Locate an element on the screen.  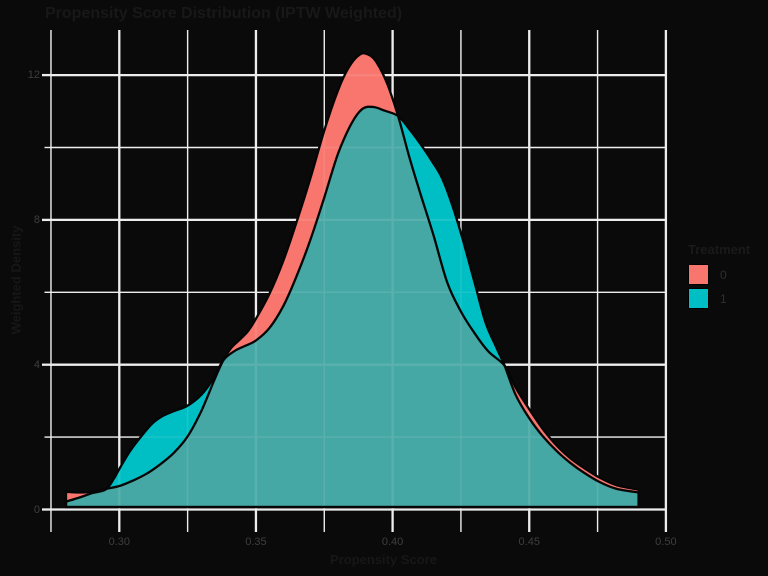
x-tick-label: 0.40 is located at coordinates (392, 542).